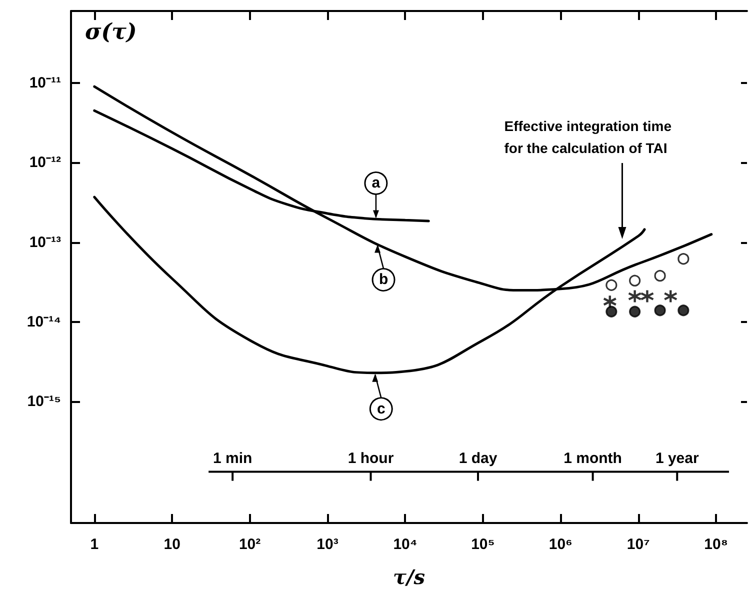  Describe the element at coordinates (232, 458) in the screenshot. I see `ref-line-label: 1 min` at that location.